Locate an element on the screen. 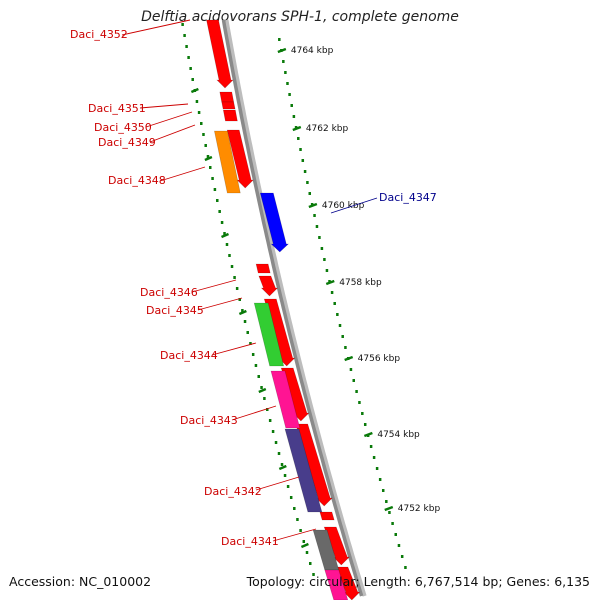  gene-label-daci_4345: Daci_4345 is located at coordinates (175, 310).